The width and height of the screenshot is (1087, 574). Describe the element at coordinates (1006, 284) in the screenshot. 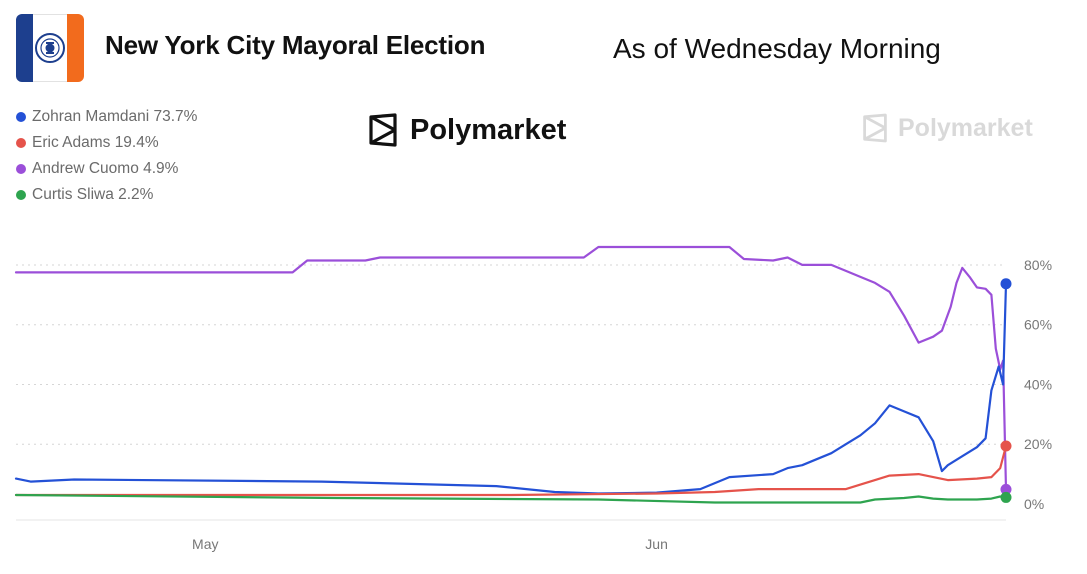

I see `end-marker-zohran-mamdani` at that location.